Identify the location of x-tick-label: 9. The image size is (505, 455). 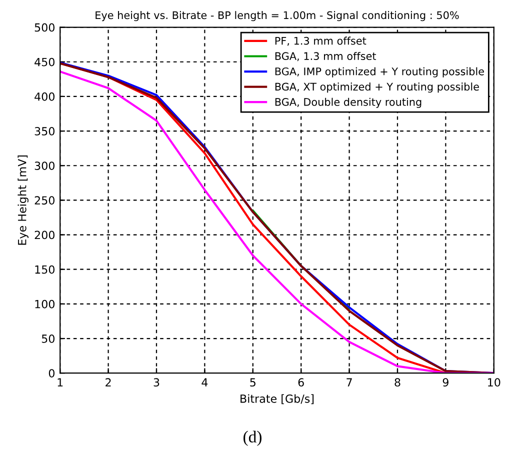
(445, 382).